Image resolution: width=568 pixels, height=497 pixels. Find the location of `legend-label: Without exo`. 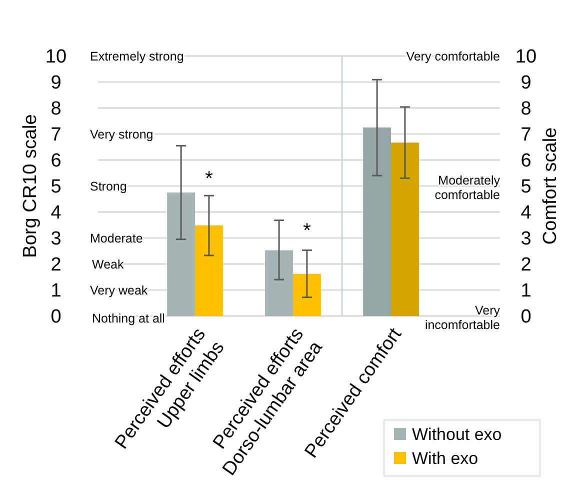

legend-label: Without exo is located at coordinates (457, 434).